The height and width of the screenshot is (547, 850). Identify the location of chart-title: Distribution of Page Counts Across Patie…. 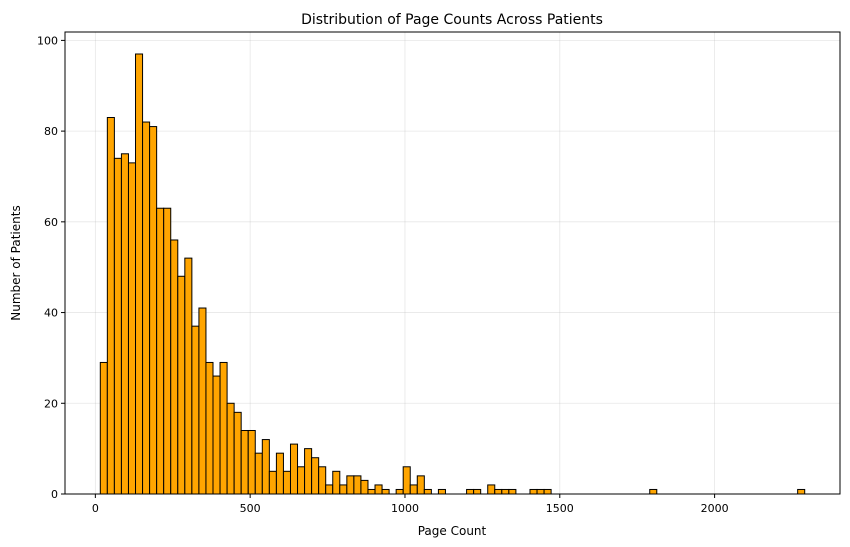
(452, 20).